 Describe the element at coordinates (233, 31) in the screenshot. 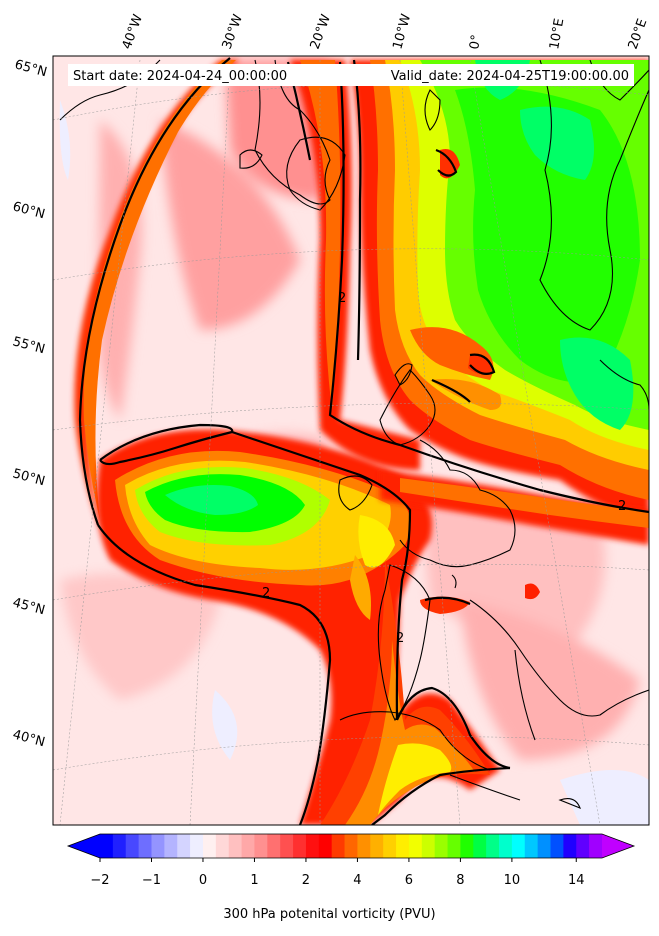

I see `lon-label-30w: 30°W` at that location.